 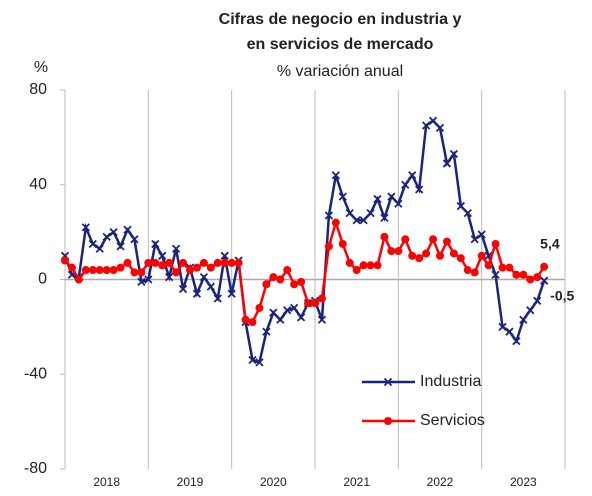 What do you see at coordinates (38, 184) in the screenshot?
I see `y-tick-label: 40` at bounding box center [38, 184].